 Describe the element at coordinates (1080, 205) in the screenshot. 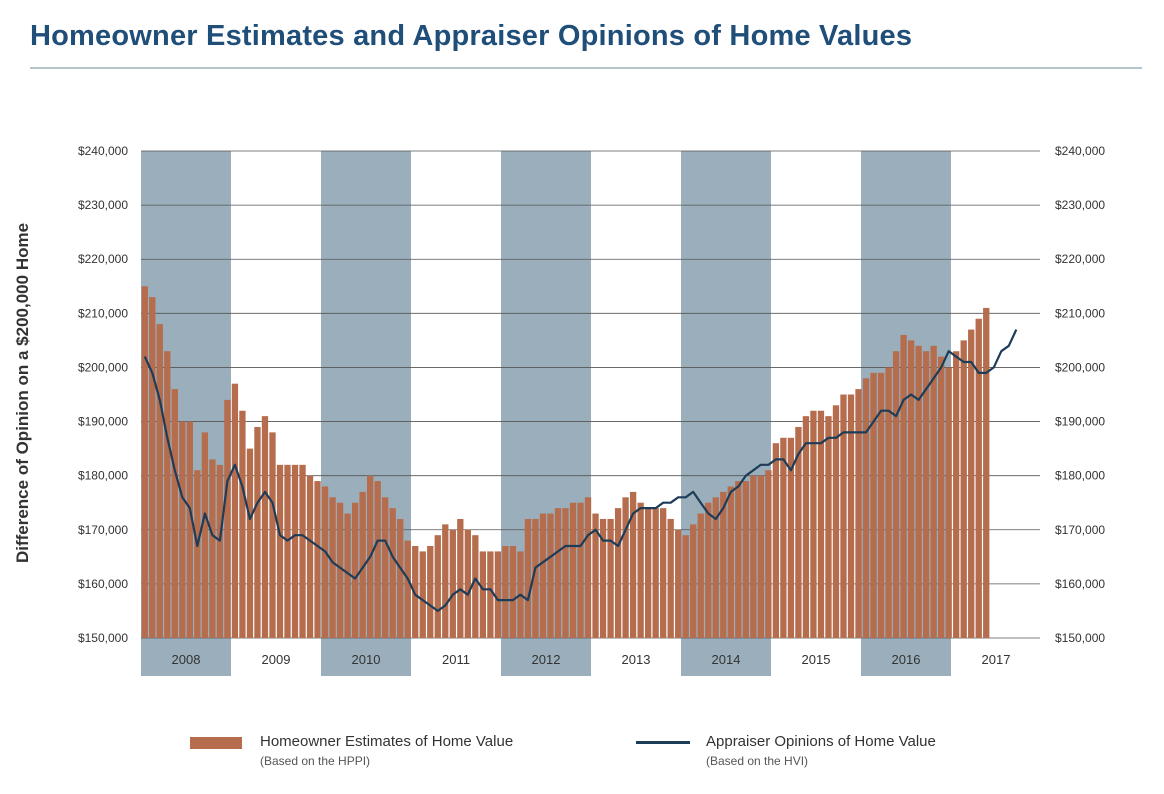

I see `y-tick-label: $230,000` at that location.